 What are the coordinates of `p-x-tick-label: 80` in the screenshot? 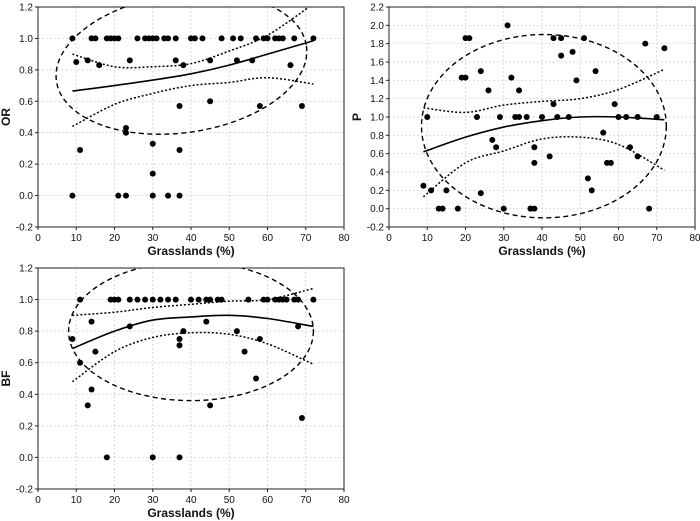 It's located at (694, 238).